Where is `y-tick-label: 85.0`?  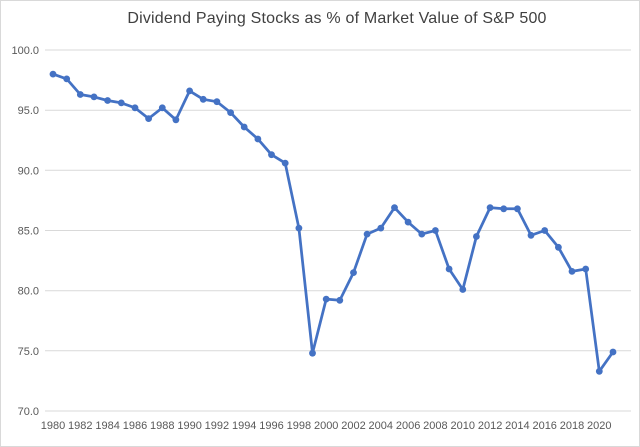
y-tick-label: 85.0 is located at coordinates (28, 232).